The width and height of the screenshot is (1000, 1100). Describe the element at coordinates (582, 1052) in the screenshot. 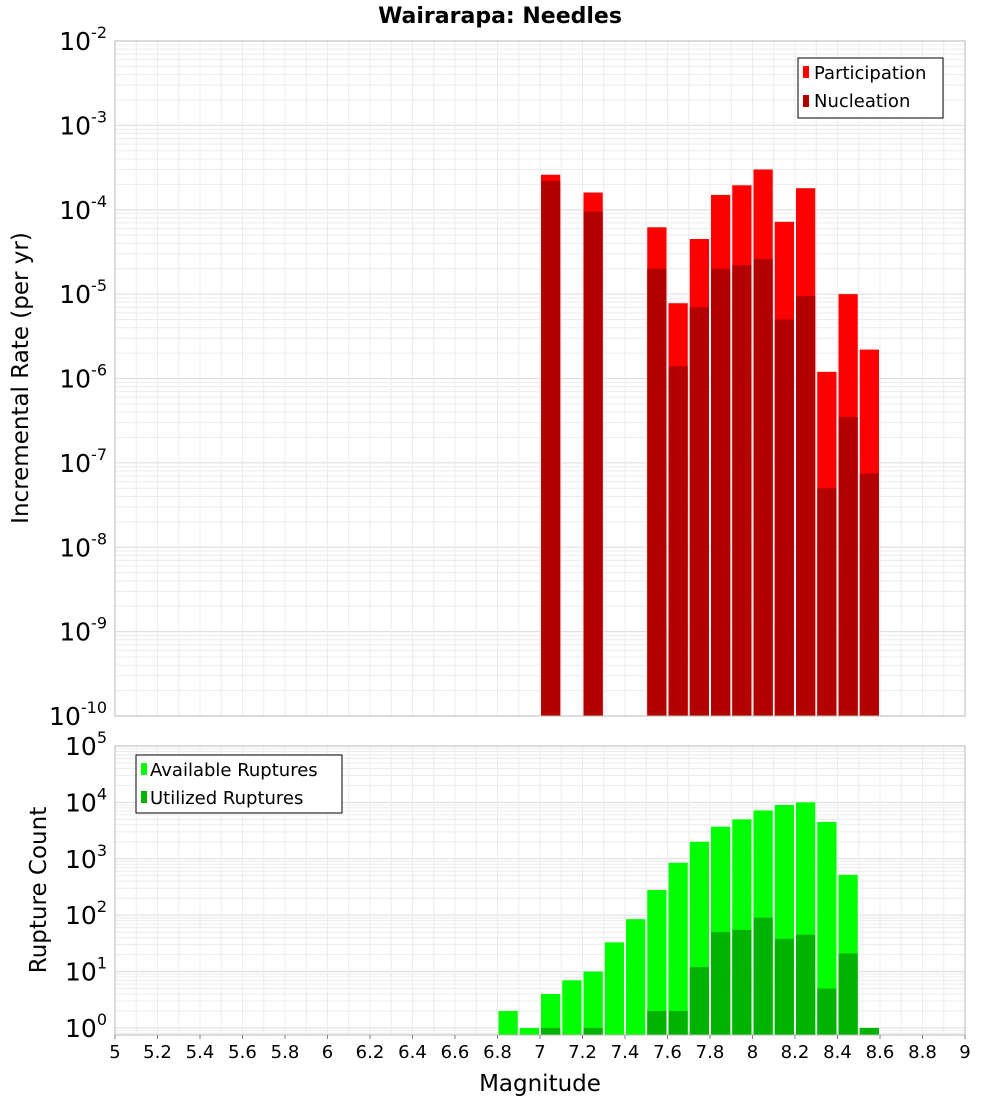

I see `x-tick-label: 7.2` at that location.